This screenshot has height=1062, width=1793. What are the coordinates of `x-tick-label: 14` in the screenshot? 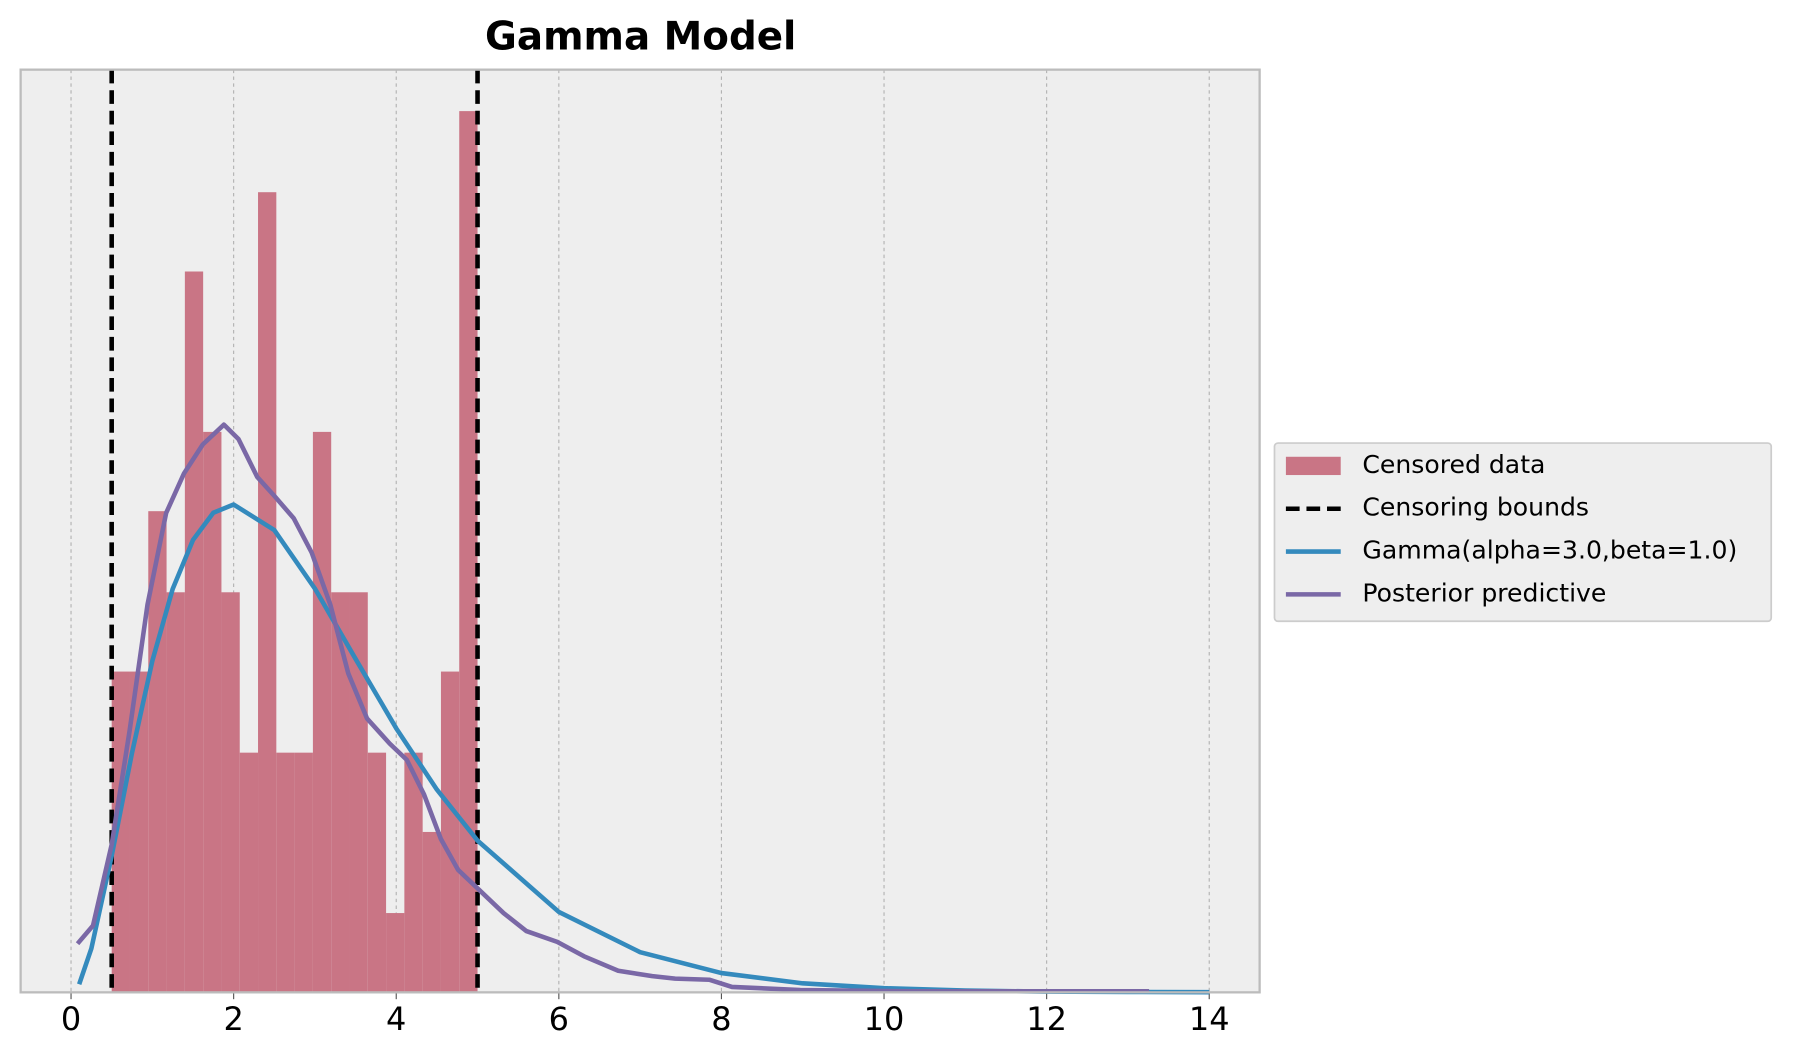 It's located at (1209, 1019).